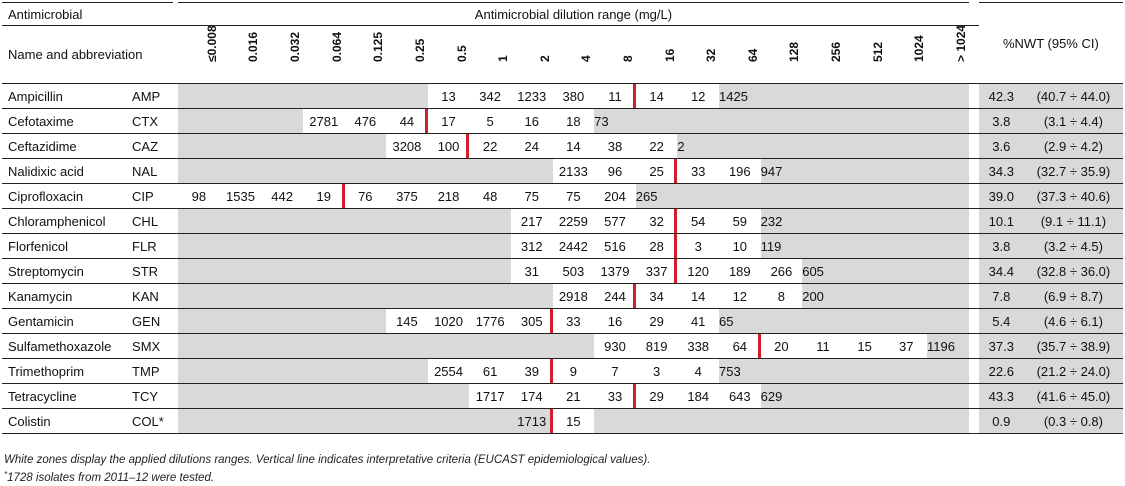  I want to click on footnote-marker: *, so click(6, 474).